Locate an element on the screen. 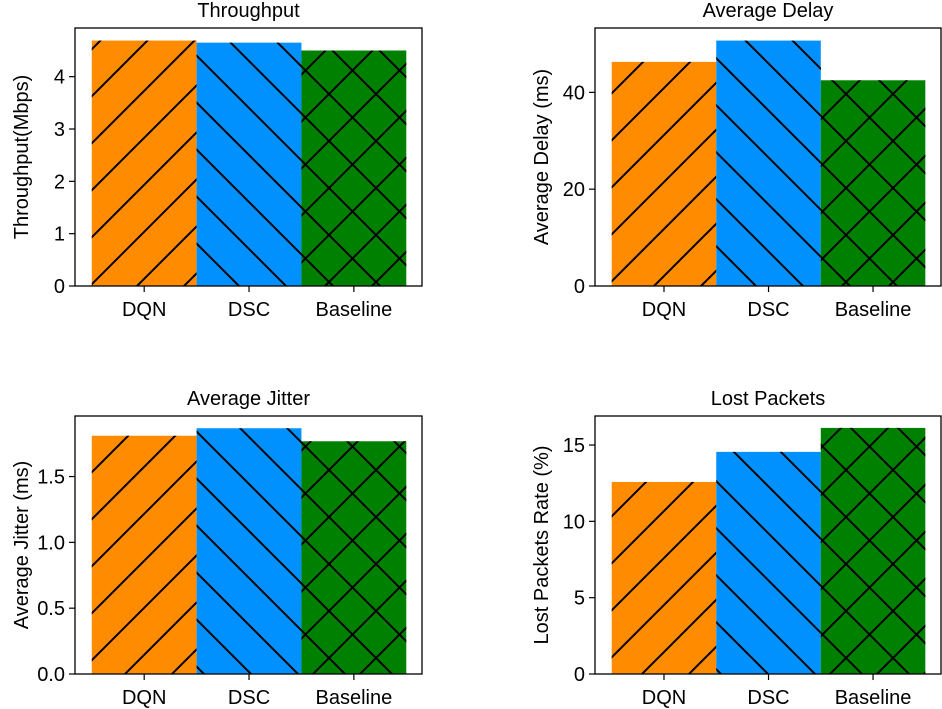 The image size is (942, 709). y-tick-label: 1 is located at coordinates (59, 235).